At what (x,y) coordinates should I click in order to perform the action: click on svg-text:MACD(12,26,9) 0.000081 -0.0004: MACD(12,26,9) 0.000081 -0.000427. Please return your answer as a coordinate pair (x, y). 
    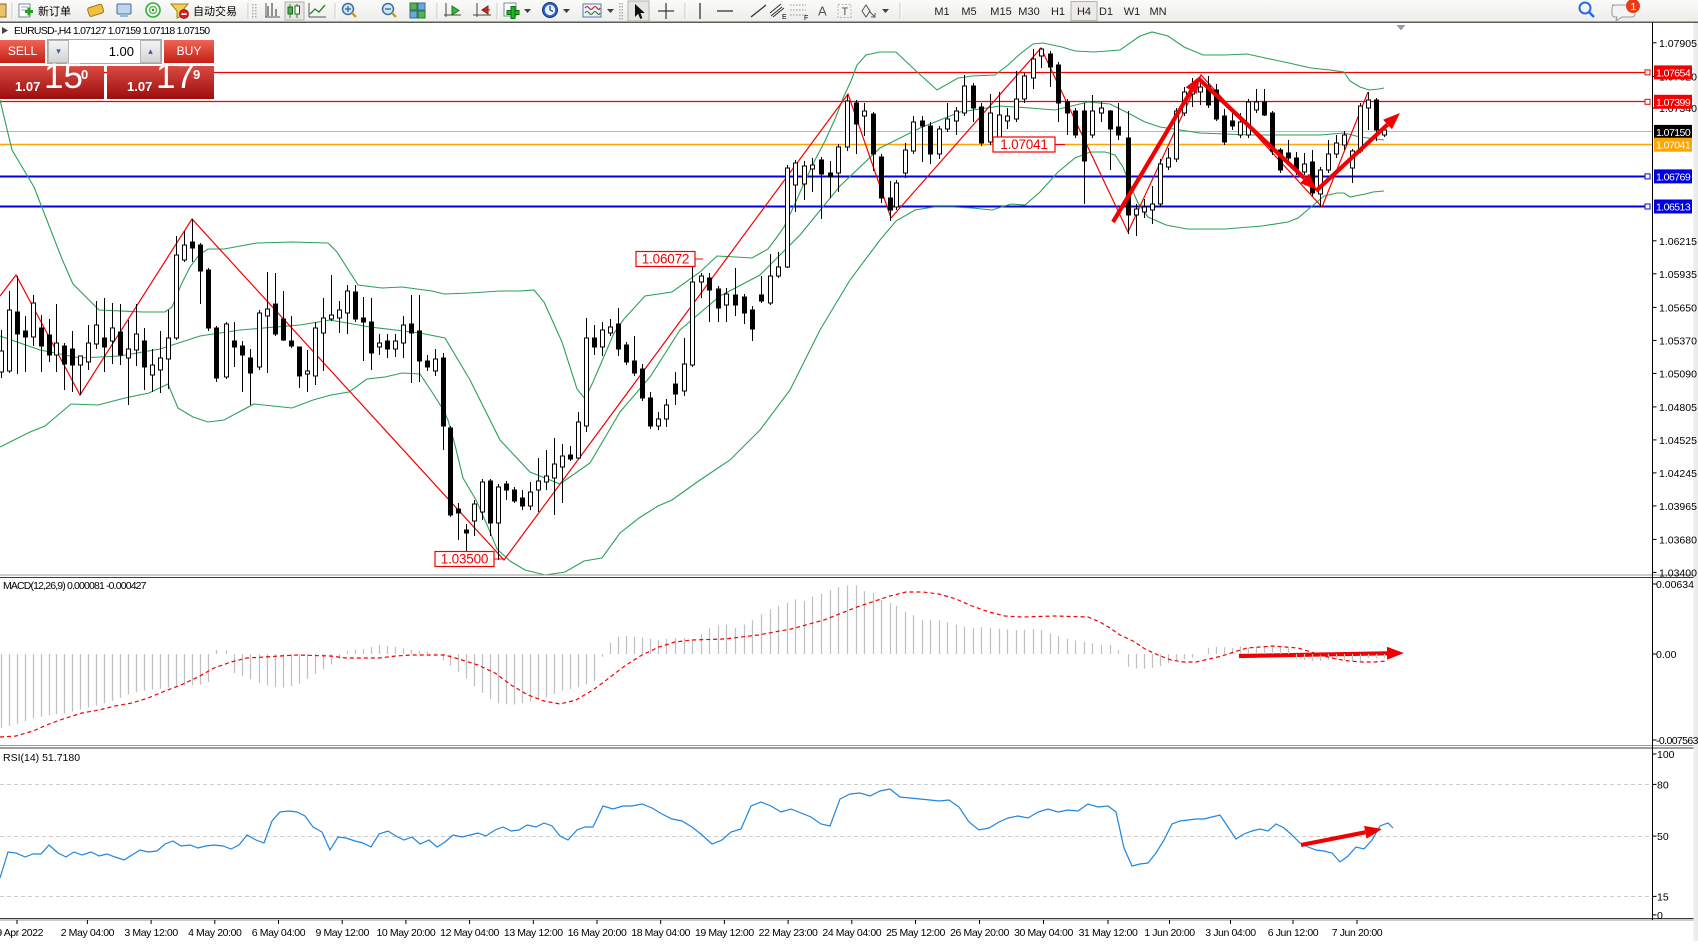
    Looking at the image, I should click on (75, 586).